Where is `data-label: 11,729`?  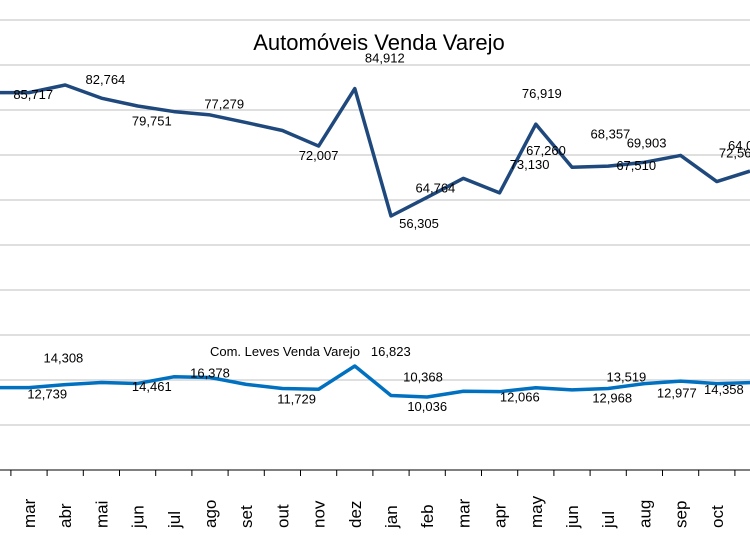 data-label: 11,729 is located at coordinates (296, 398).